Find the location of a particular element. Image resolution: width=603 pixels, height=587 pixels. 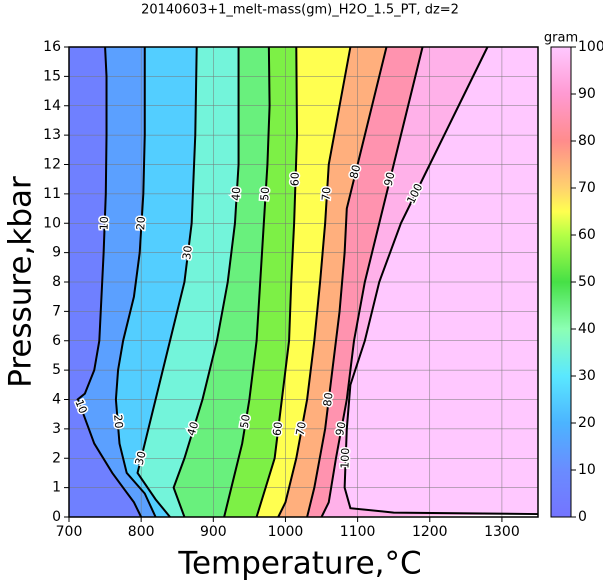

colorbar-tick-label: 10 is located at coordinates (587, 470).